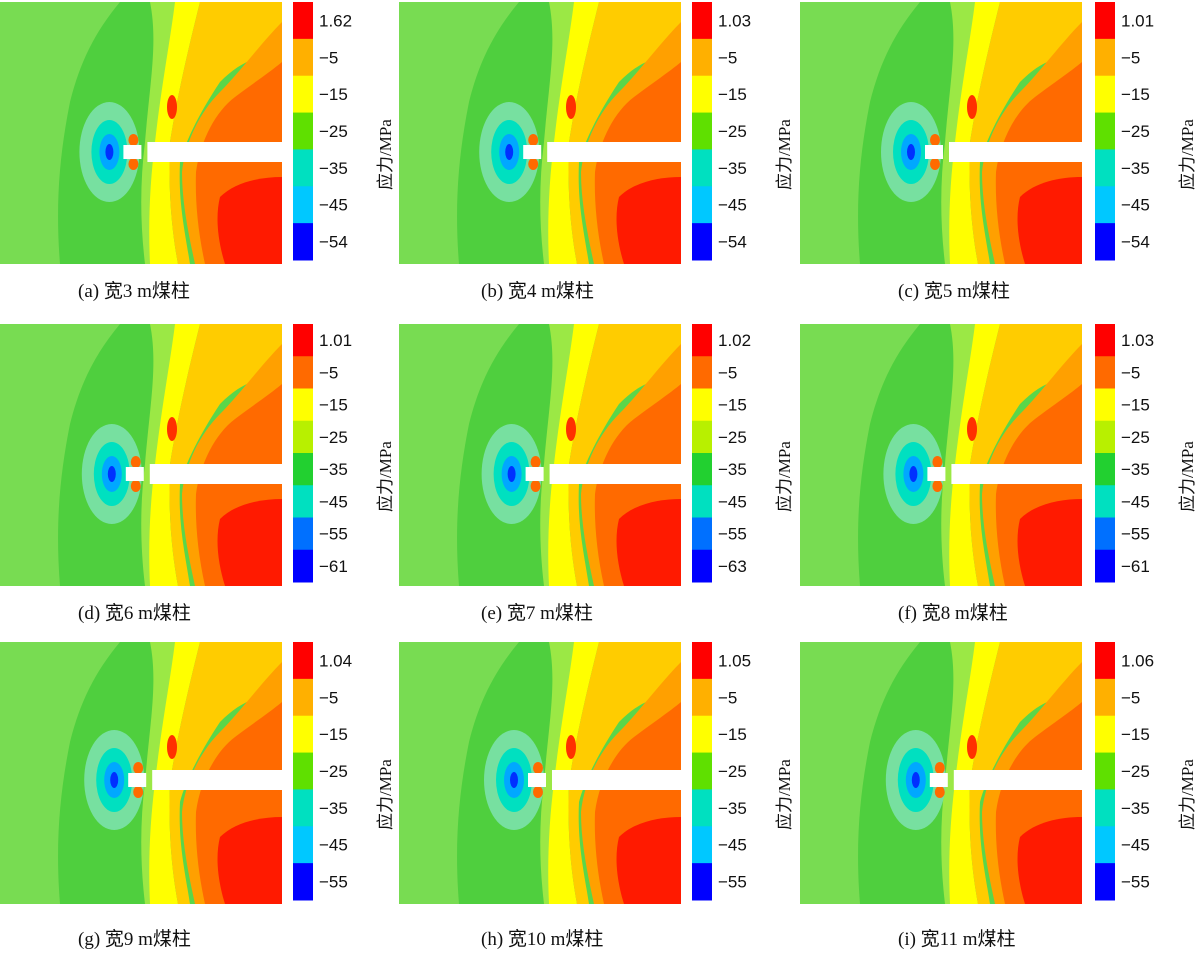  What do you see at coordinates (598, 797) in the screenshot?
I see `contour-panel: 1.05 −5 −15 −25 −35 −45 −55 应力/MPa (h) 宽10 m煤柱` at bounding box center [598, 797].